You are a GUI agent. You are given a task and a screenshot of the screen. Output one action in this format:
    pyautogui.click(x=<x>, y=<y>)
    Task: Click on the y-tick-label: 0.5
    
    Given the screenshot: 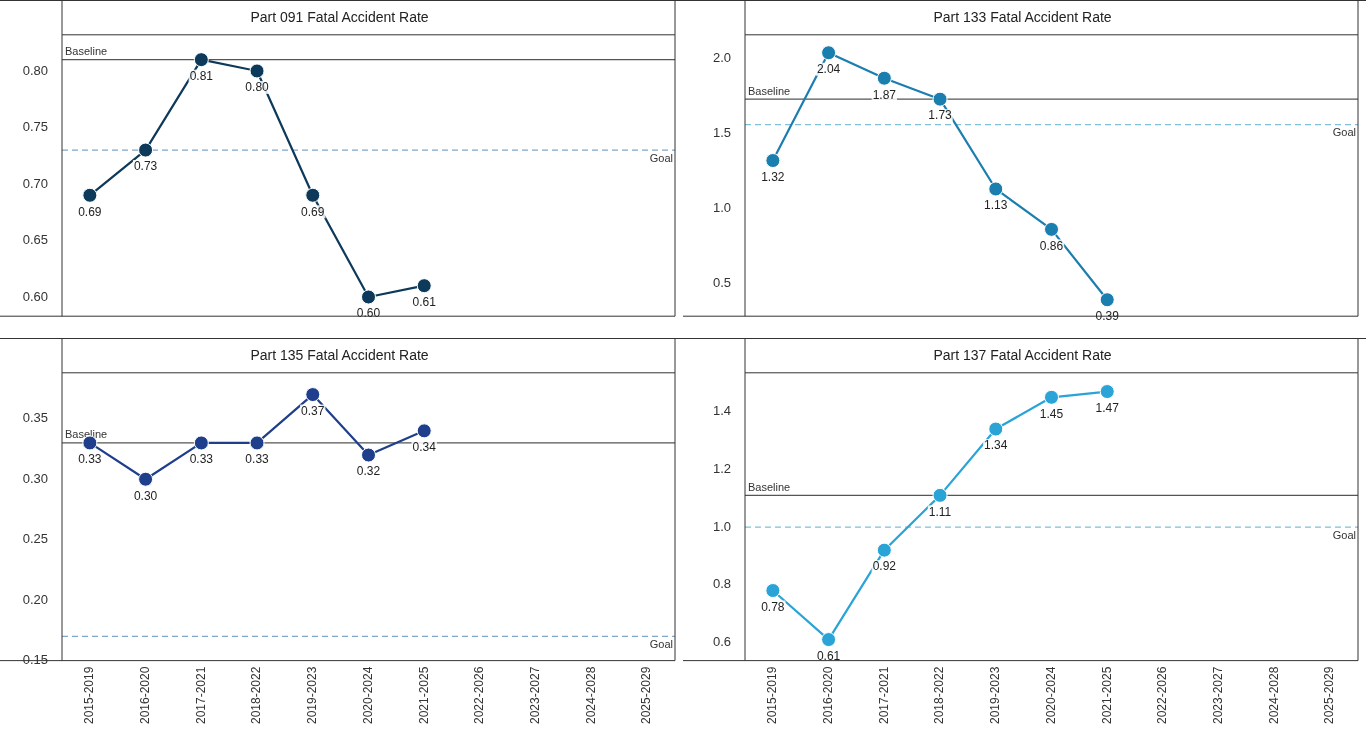 What is the action you would take?
    pyautogui.click(x=721, y=282)
    